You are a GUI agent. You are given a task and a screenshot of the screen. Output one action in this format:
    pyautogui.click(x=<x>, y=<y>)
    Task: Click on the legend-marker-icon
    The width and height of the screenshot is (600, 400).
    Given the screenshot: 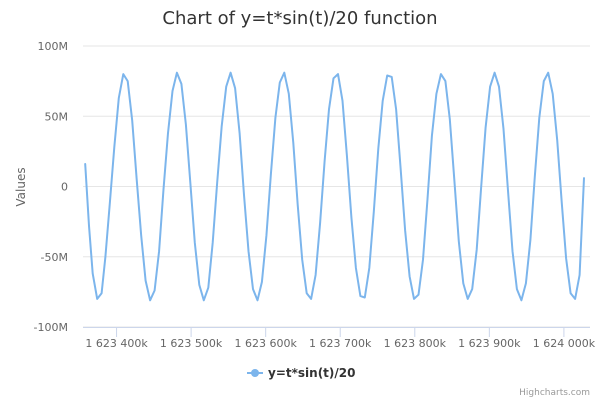 What is the action you would take?
    pyautogui.click(x=255, y=373)
    